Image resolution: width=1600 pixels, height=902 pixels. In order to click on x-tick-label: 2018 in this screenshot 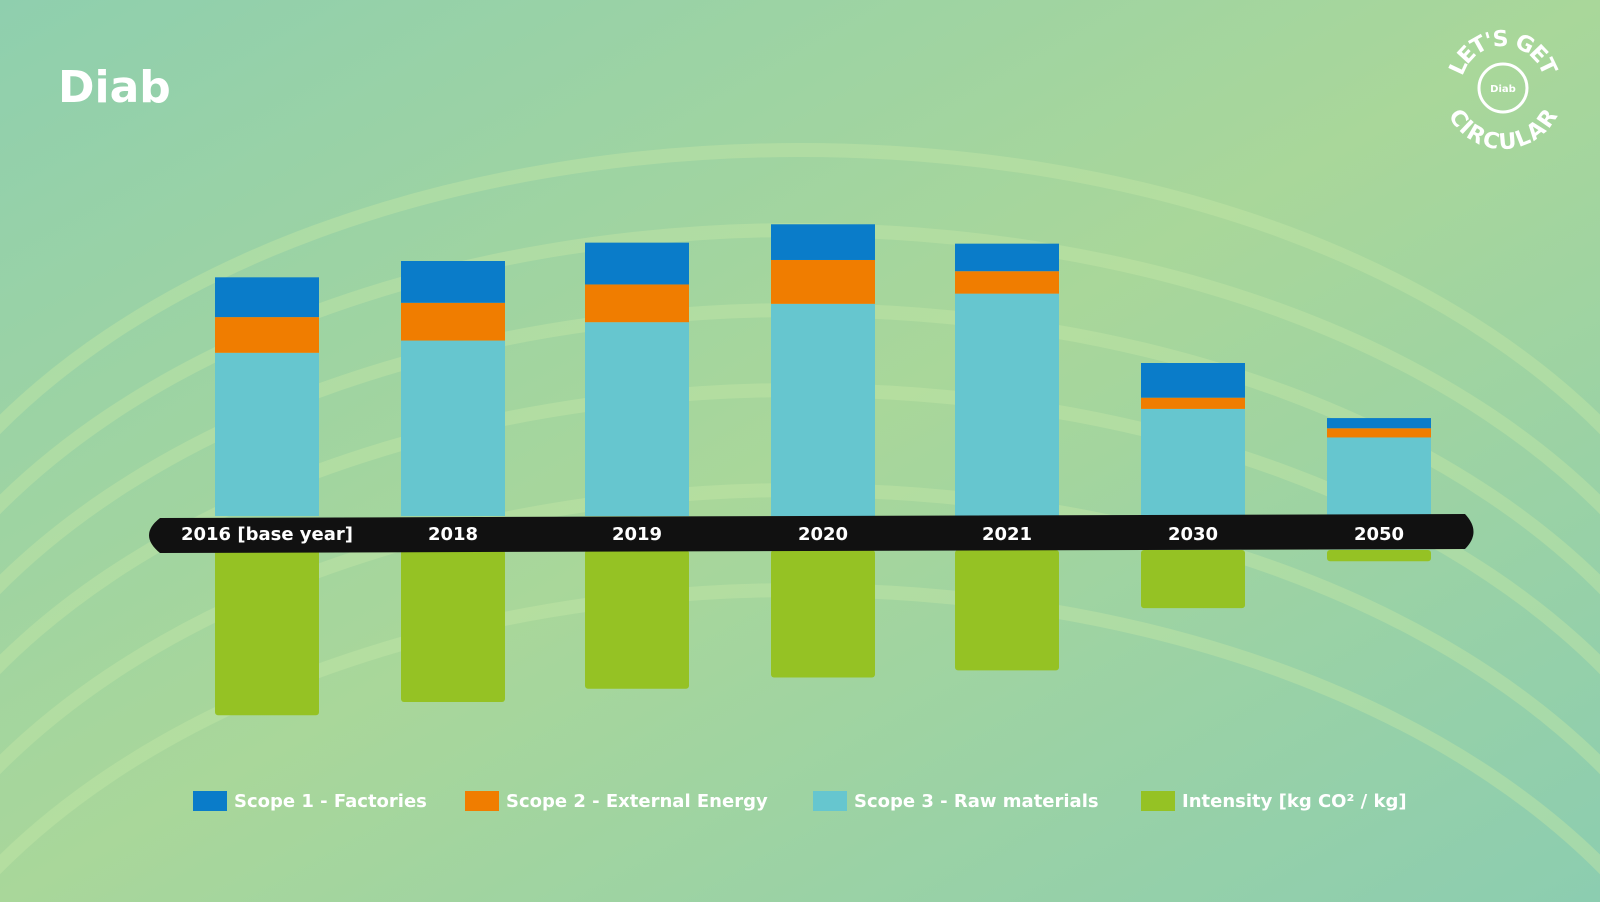, I will do `click(453, 534)`.